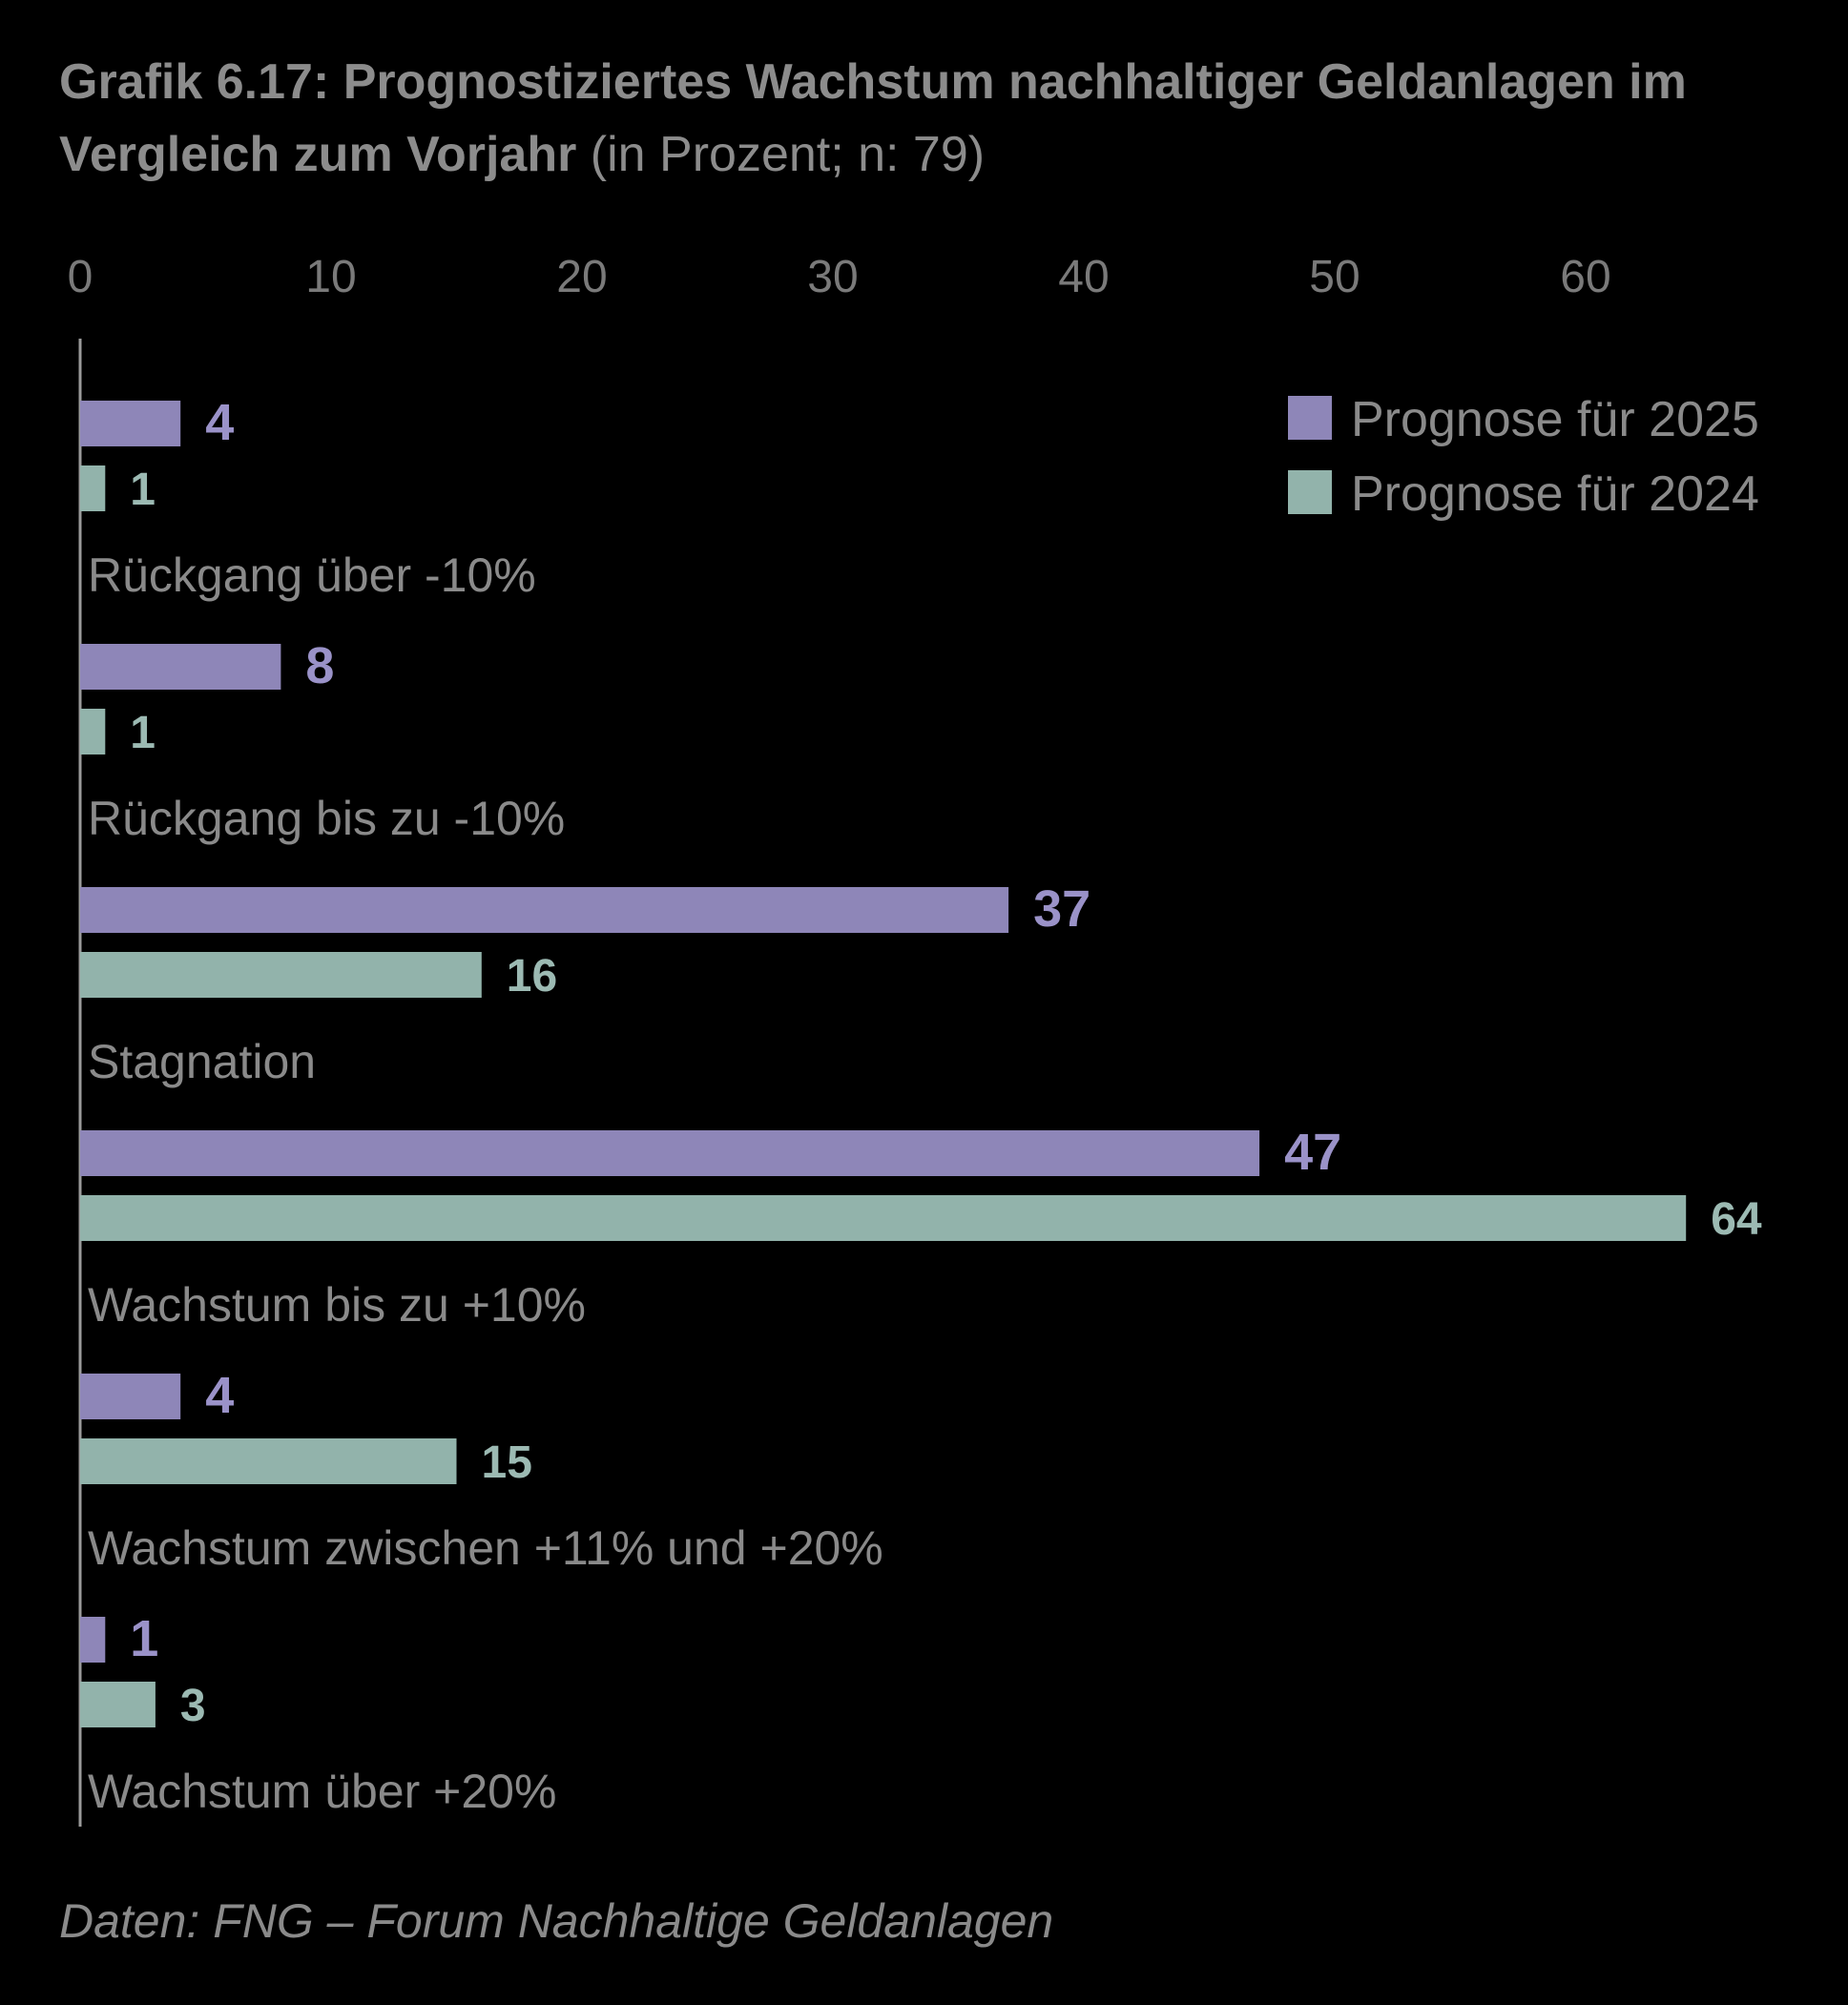 The height and width of the screenshot is (2005, 1848). I want to click on x-tick-label: 0, so click(80, 277).